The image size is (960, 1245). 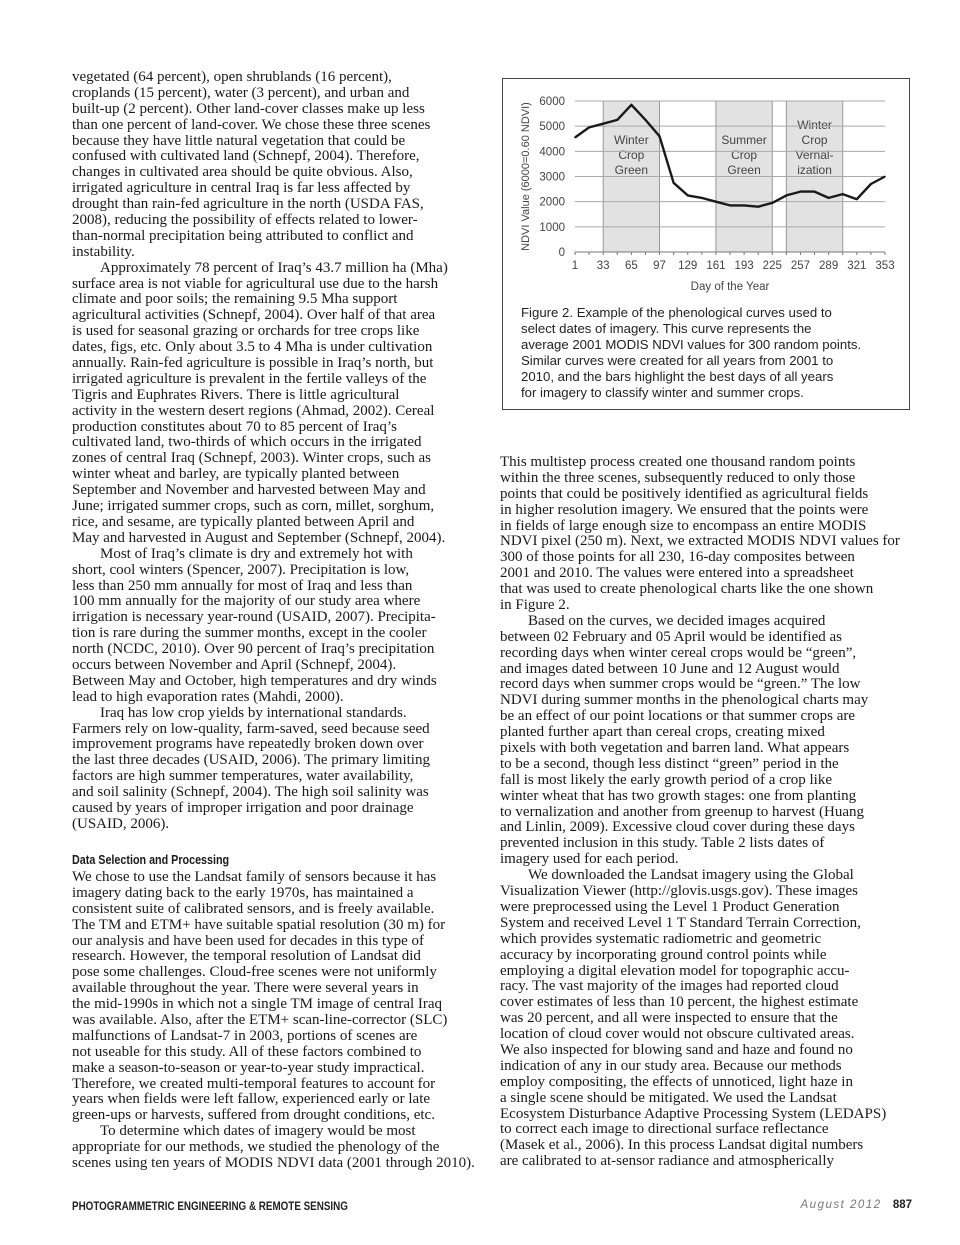 I want to click on y-tick-label: 3000, so click(x=552, y=178).